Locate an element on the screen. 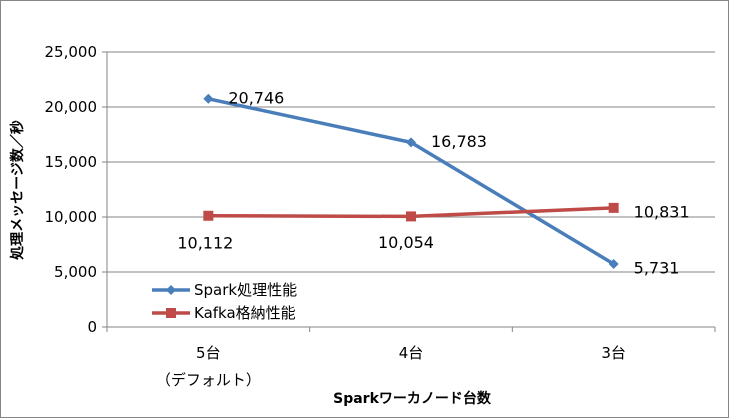  y-tick-label: 0 is located at coordinates (92, 327).